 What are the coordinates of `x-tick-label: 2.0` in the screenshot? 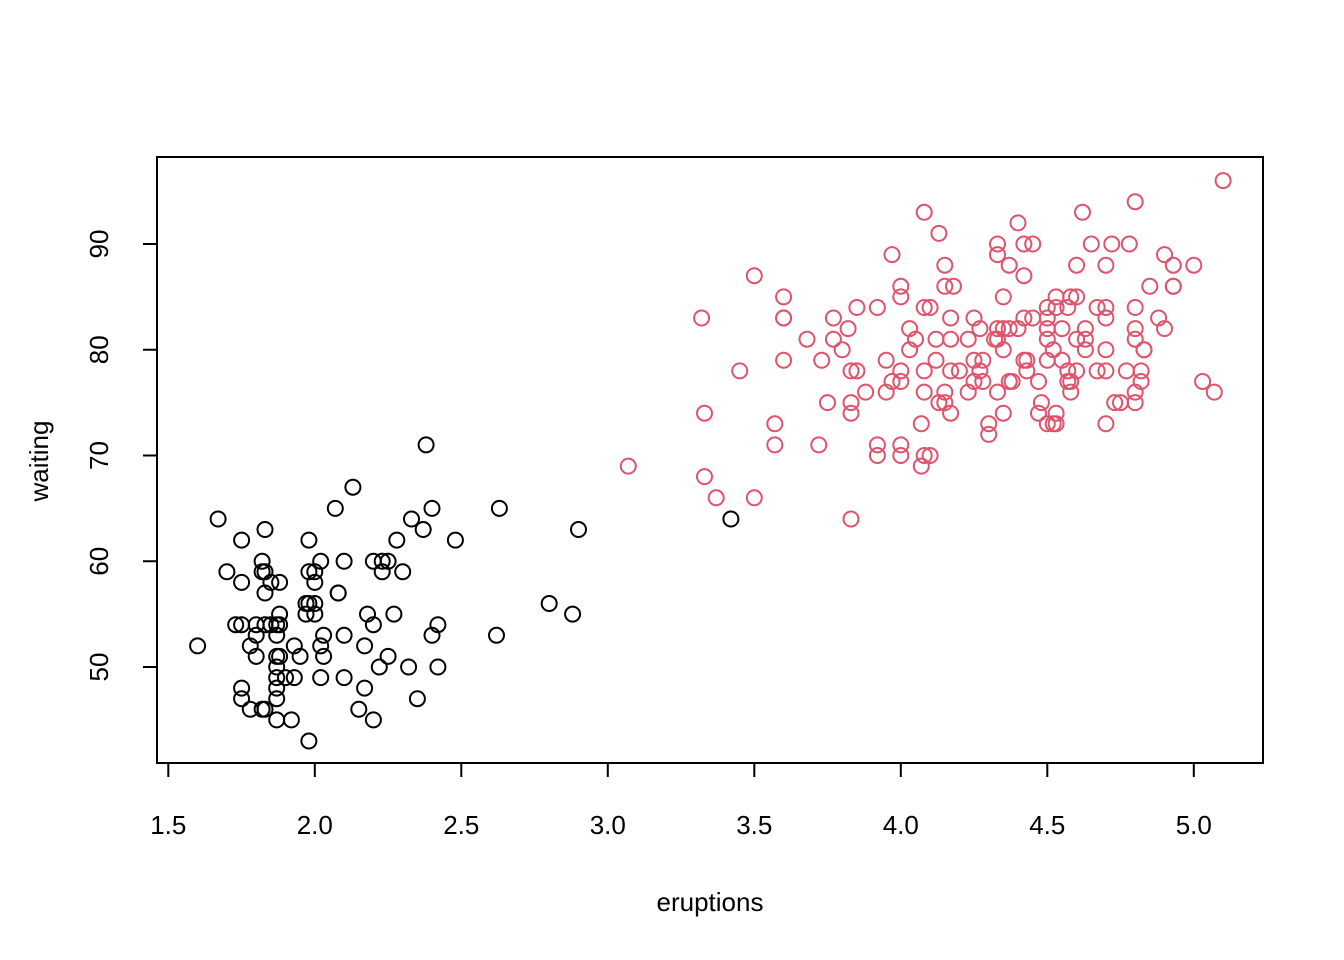 It's located at (315, 825).